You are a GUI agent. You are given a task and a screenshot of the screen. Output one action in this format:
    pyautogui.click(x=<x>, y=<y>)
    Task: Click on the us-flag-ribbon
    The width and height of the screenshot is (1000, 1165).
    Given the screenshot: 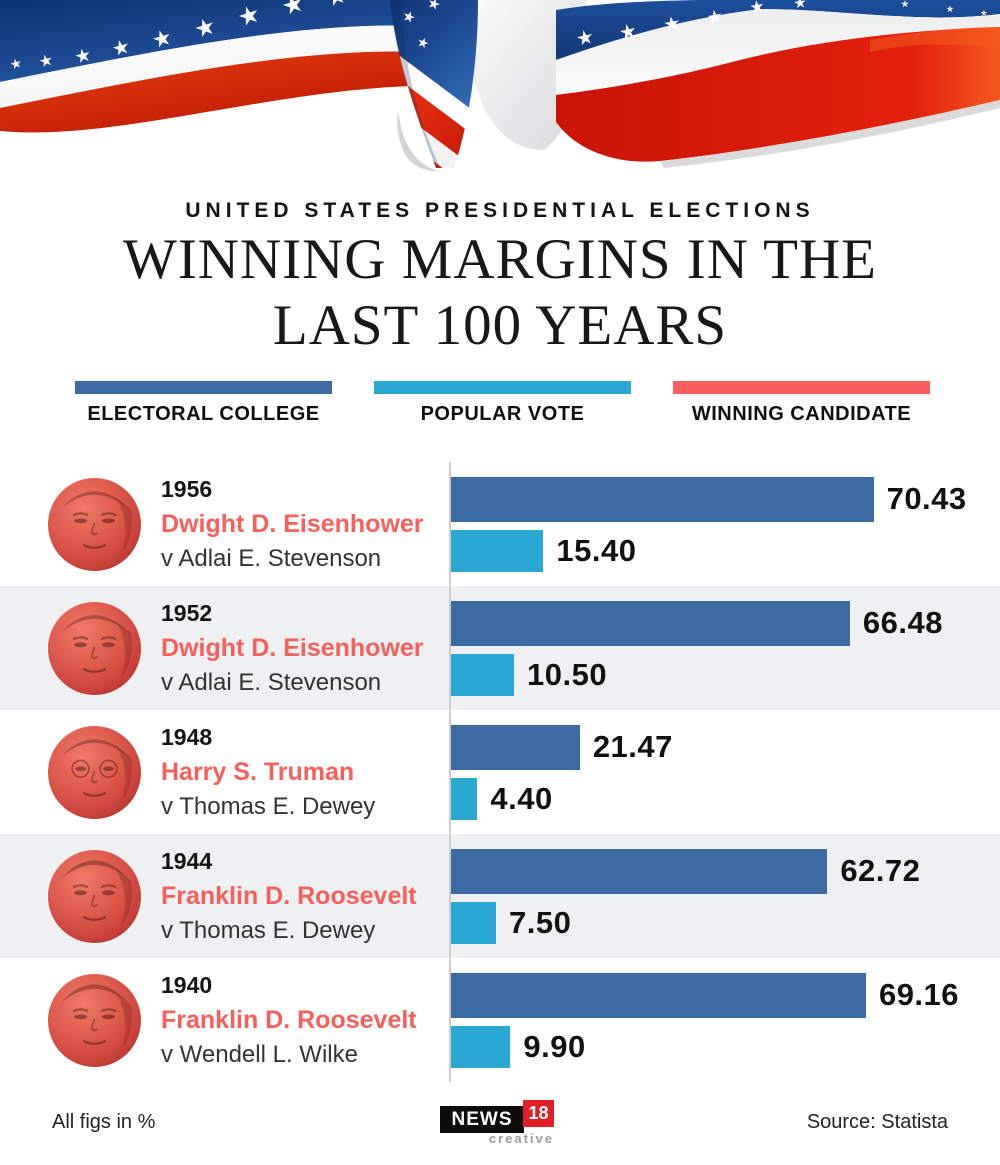 What is the action you would take?
    pyautogui.click(x=500, y=86)
    